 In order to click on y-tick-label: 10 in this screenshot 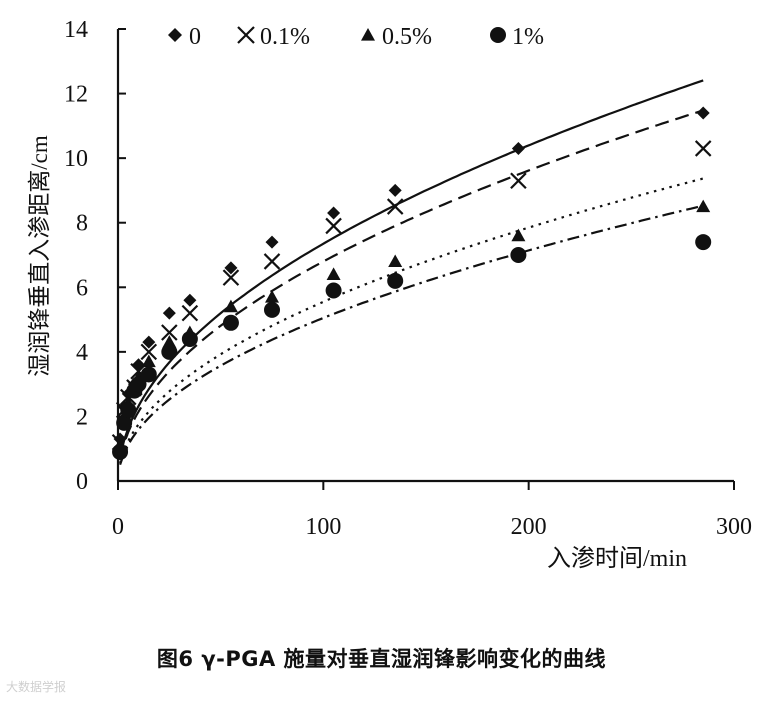, I will do `click(76, 159)`.